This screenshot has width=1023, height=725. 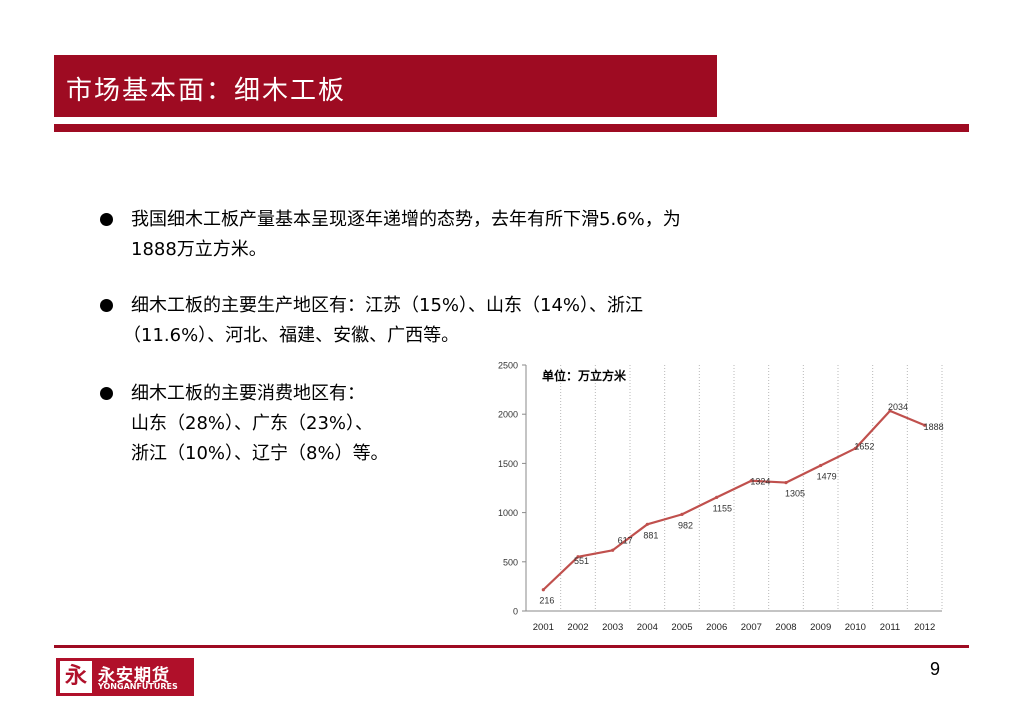 I want to click on company-logo: 永 永安期货 YONGANFUTURES, so click(x=125, y=677).